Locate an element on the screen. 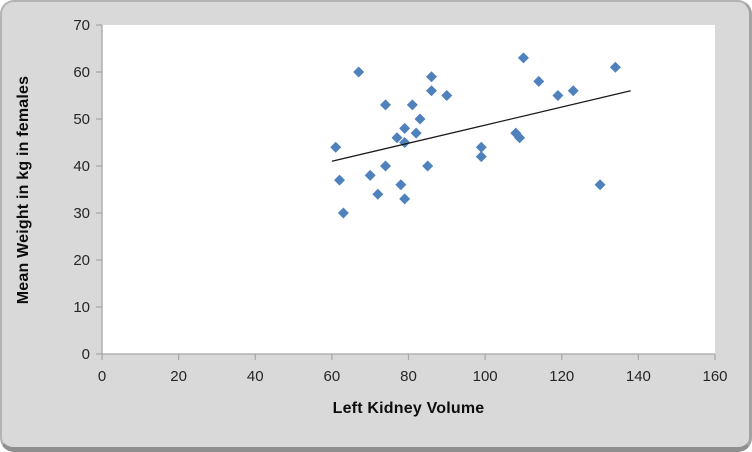  trendline is located at coordinates (481, 126).